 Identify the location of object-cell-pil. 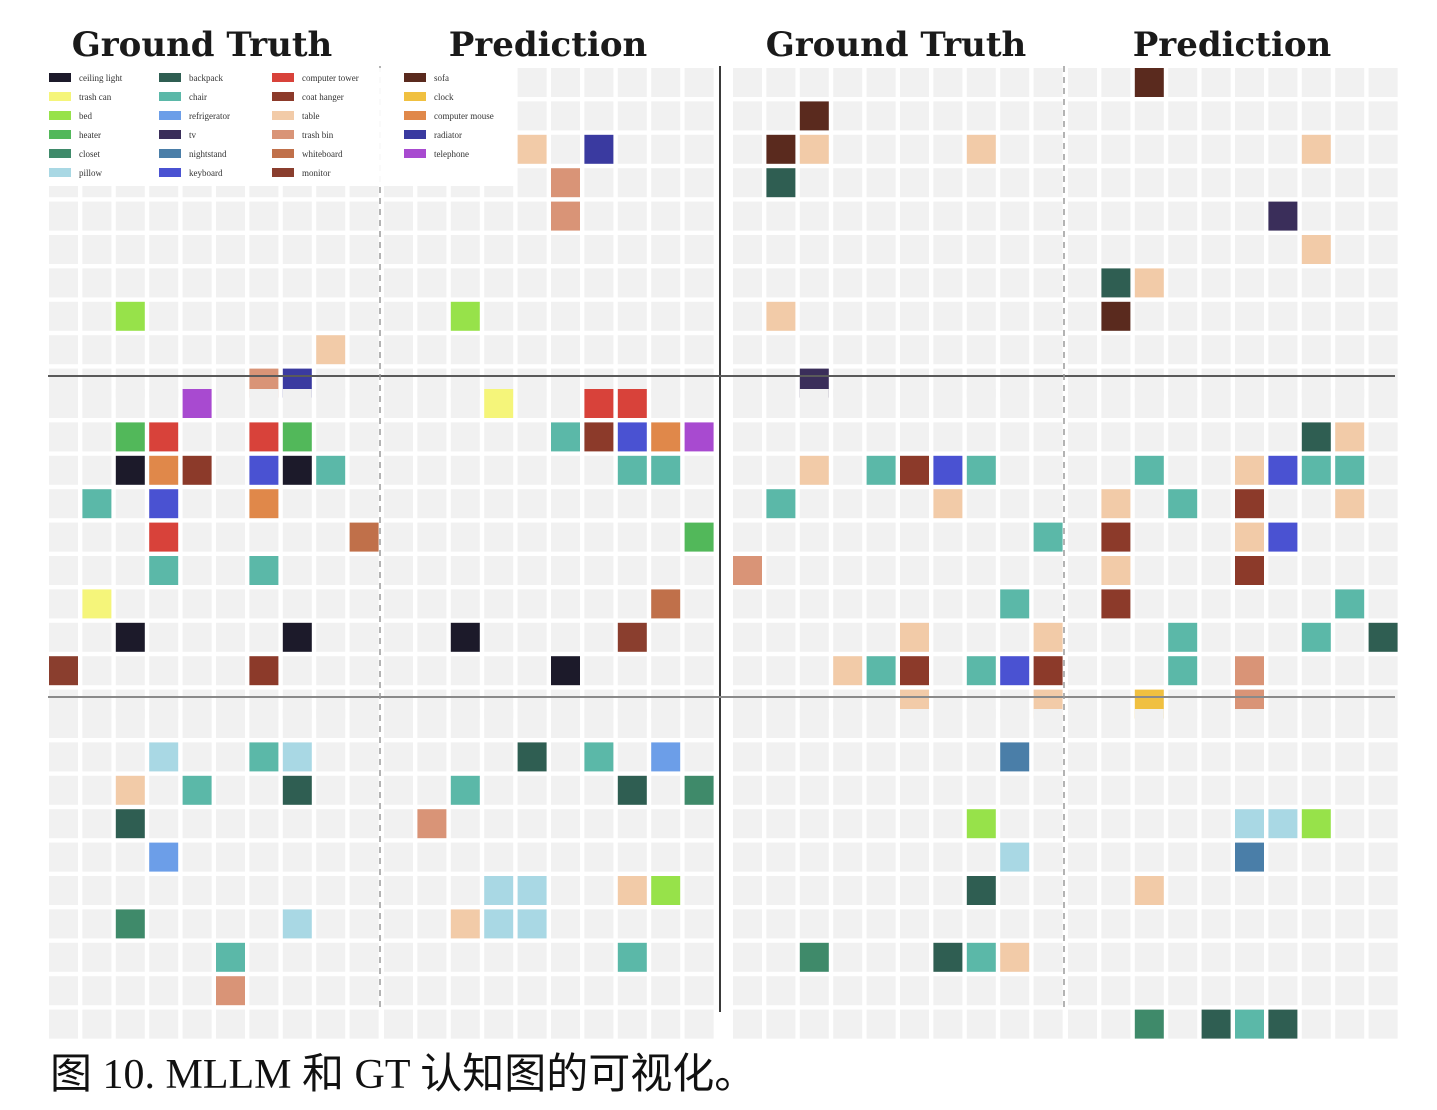
(499, 890).